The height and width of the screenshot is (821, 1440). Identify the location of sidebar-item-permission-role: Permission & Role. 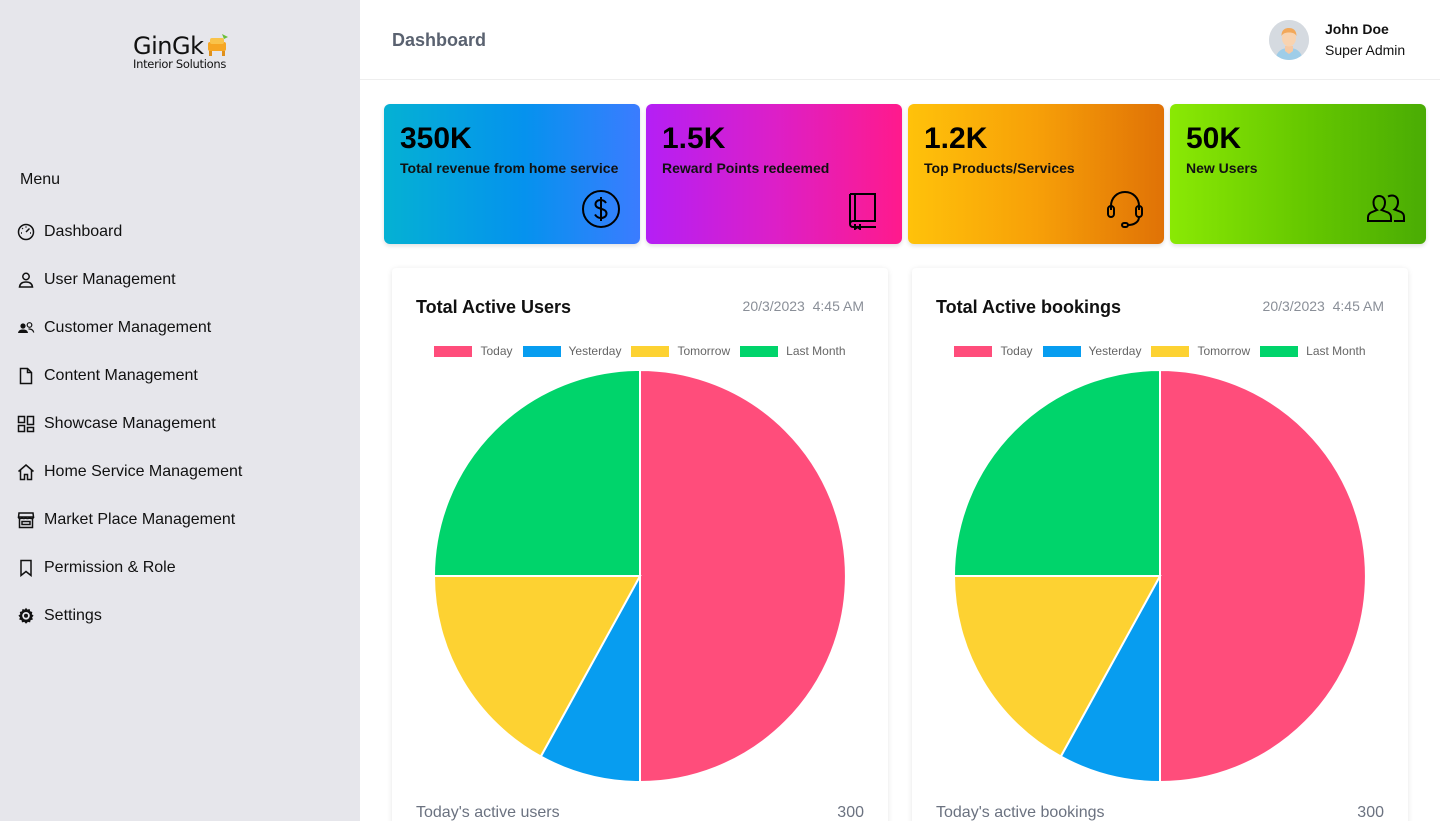
(129, 568).